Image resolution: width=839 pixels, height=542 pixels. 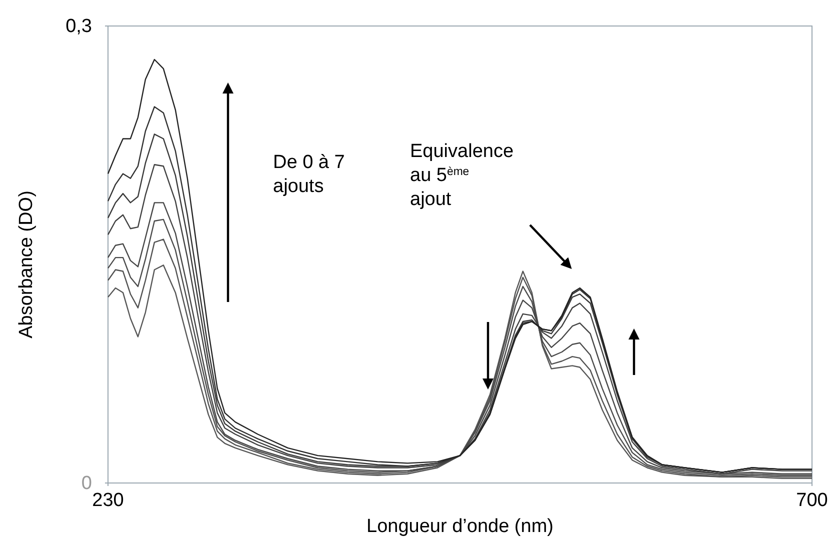 What do you see at coordinates (812, 501) in the screenshot?
I see `x-tick-label: 700` at bounding box center [812, 501].